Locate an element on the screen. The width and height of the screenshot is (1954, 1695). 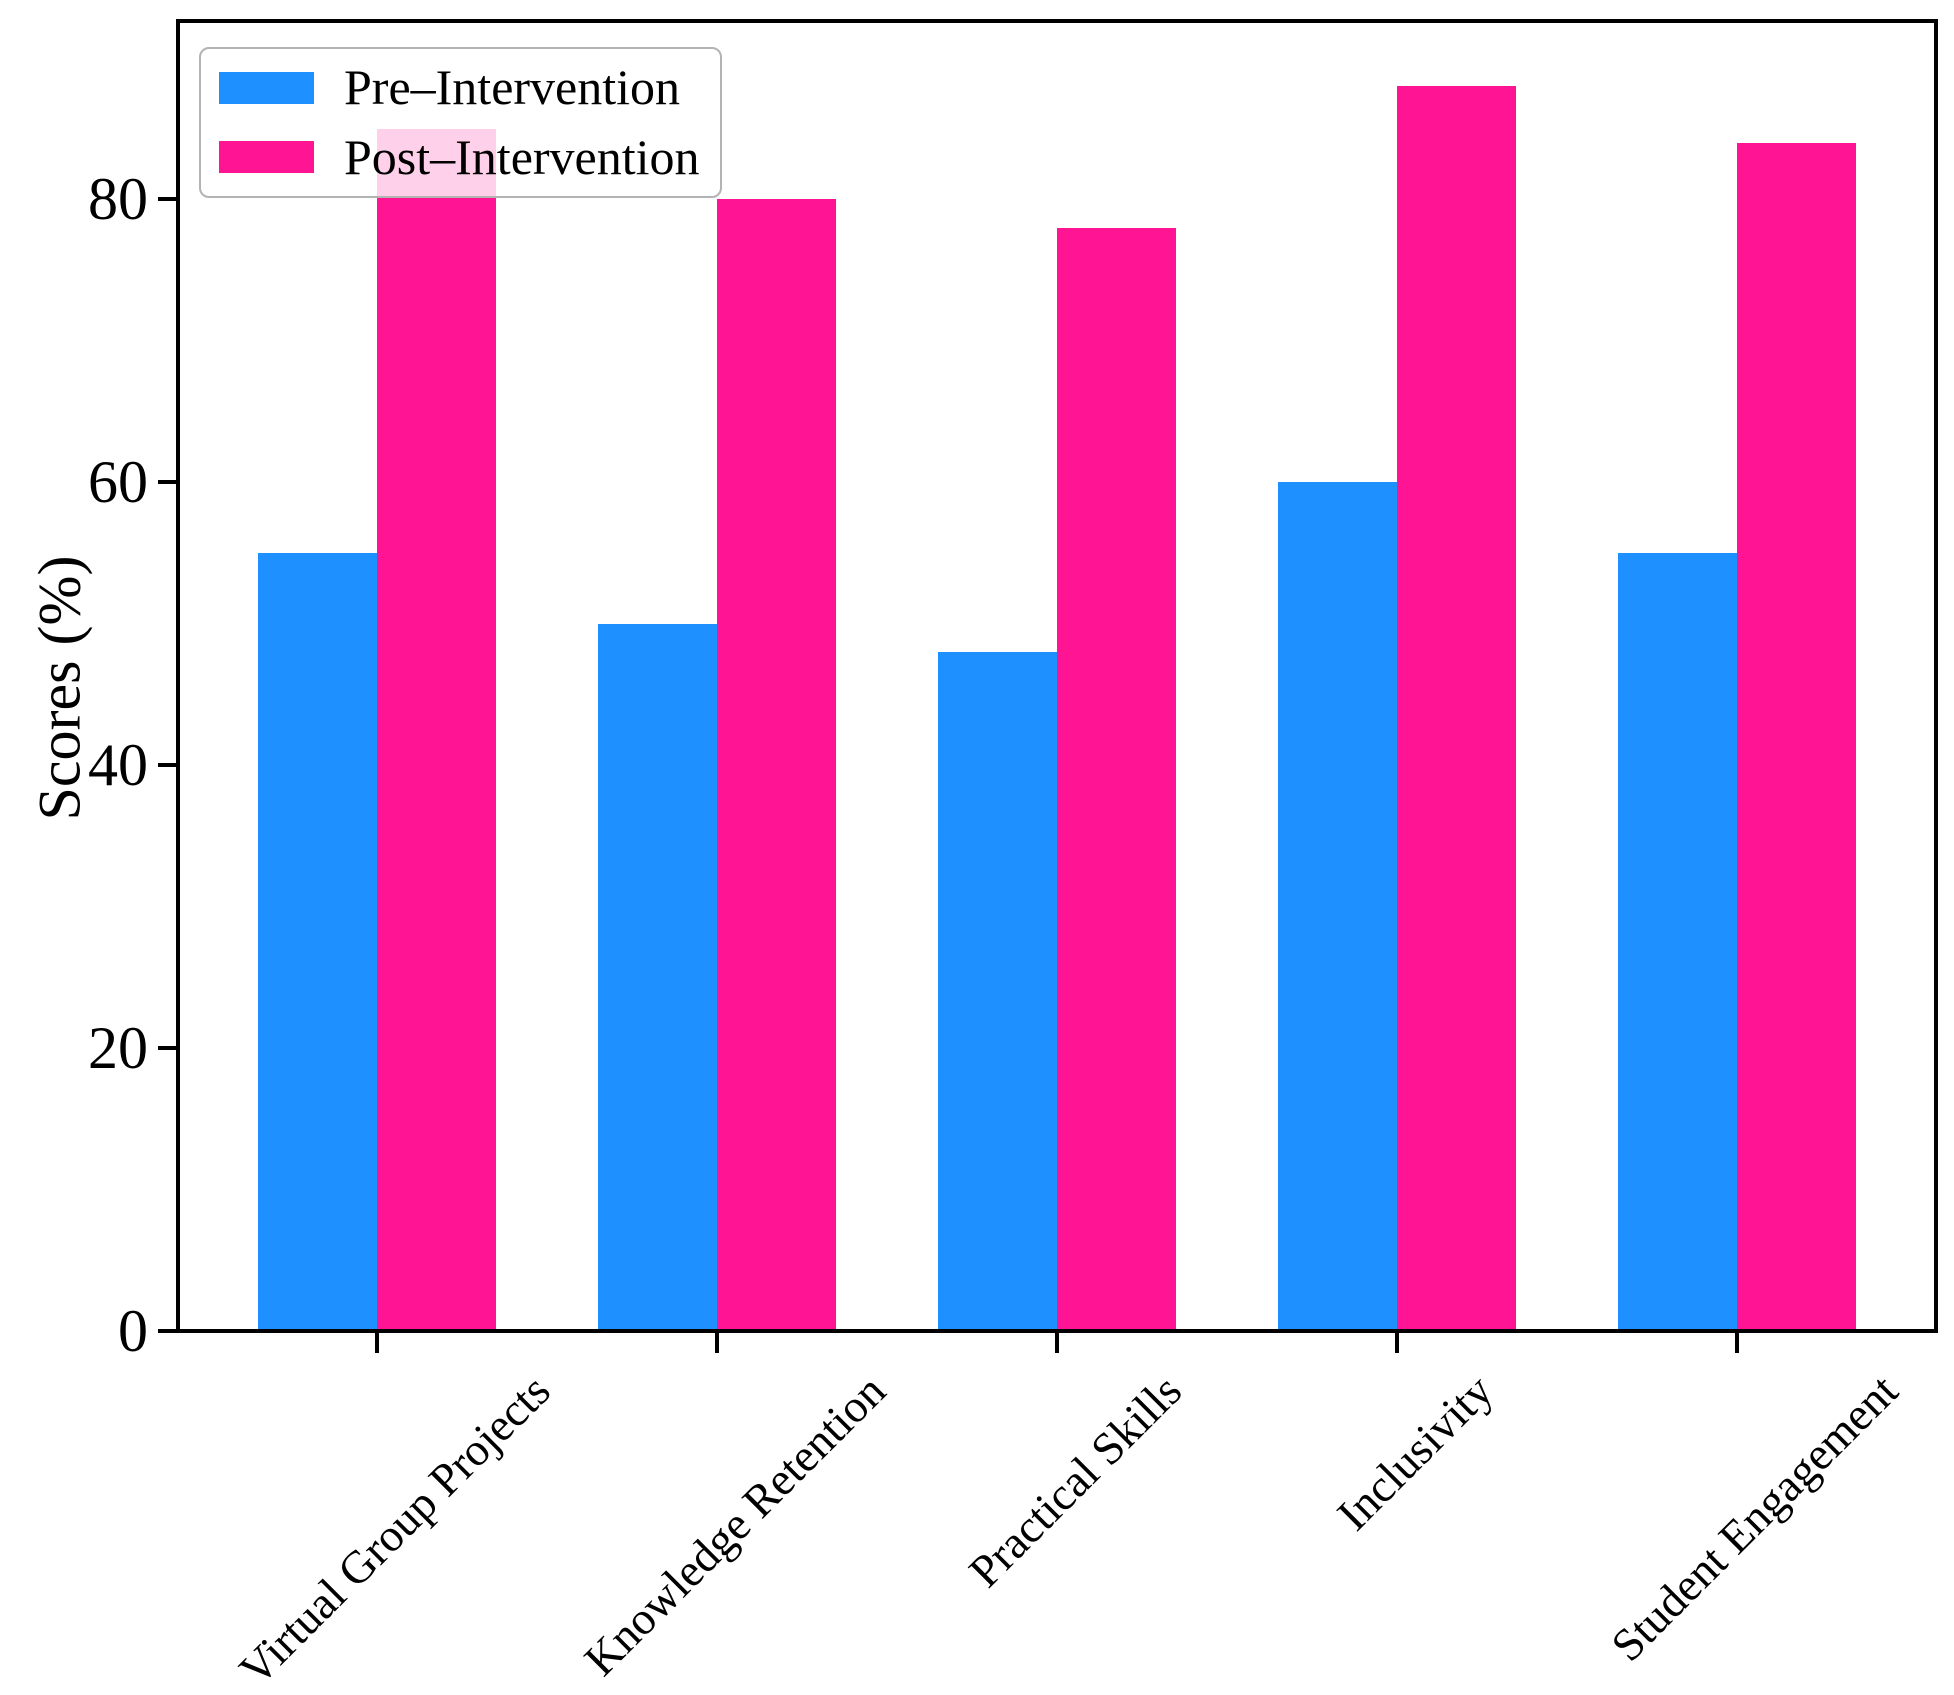
y-tick-label: 60 is located at coordinates (118, 482).